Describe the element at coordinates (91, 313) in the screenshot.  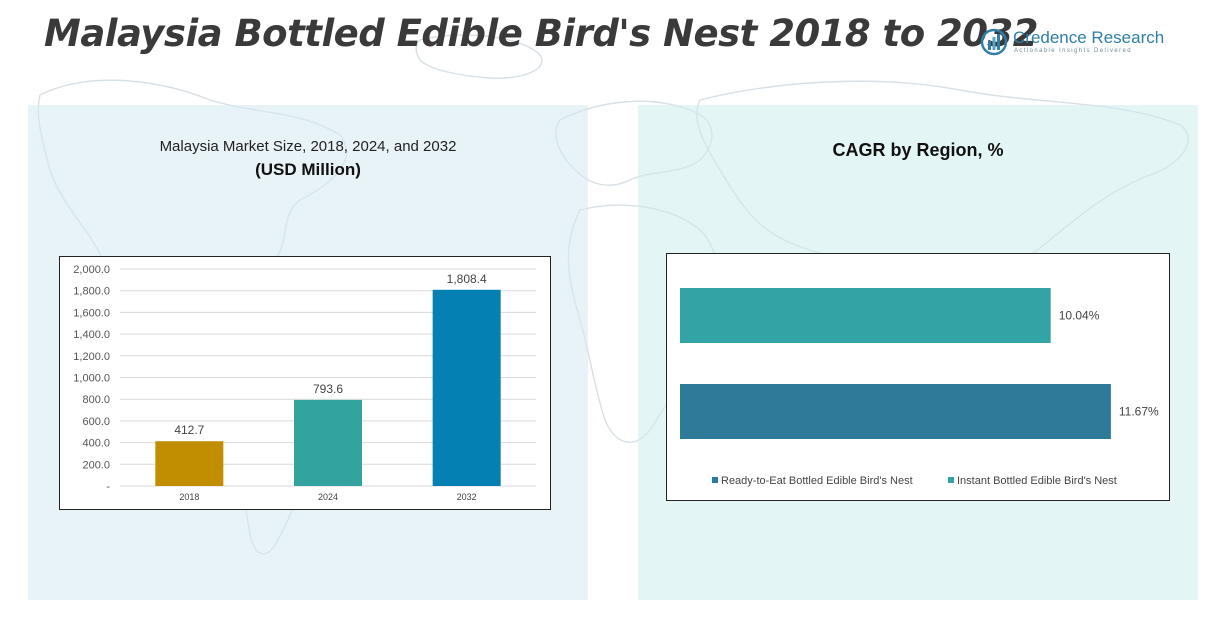
I see `y-tick-label: 1,600.0` at that location.